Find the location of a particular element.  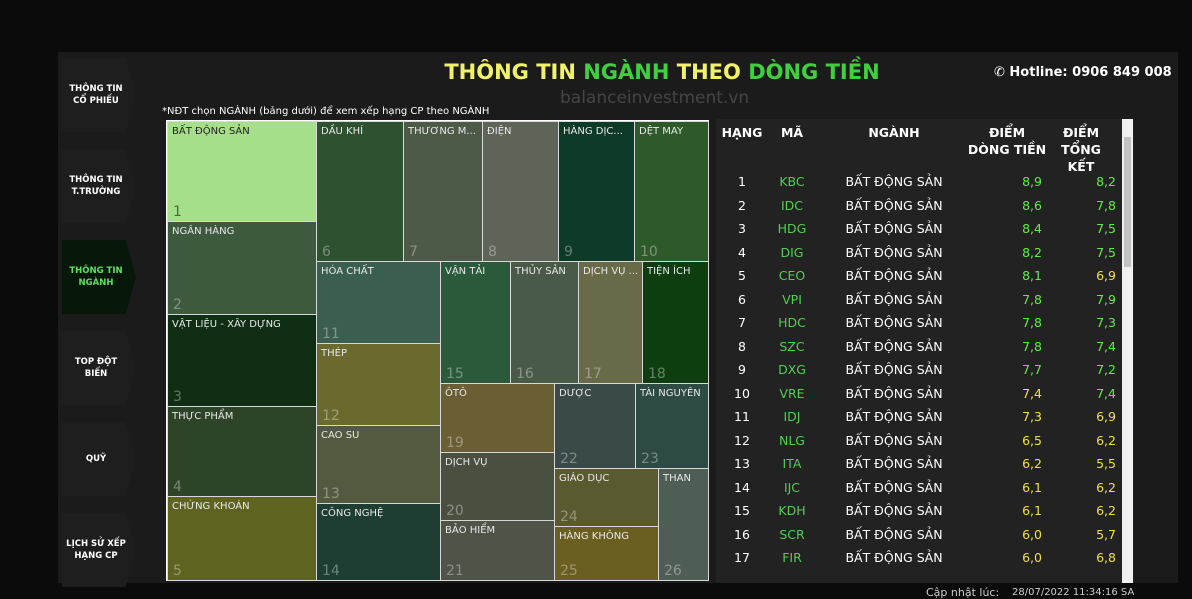

table-cell: 8,1 is located at coordinates (1032, 275).